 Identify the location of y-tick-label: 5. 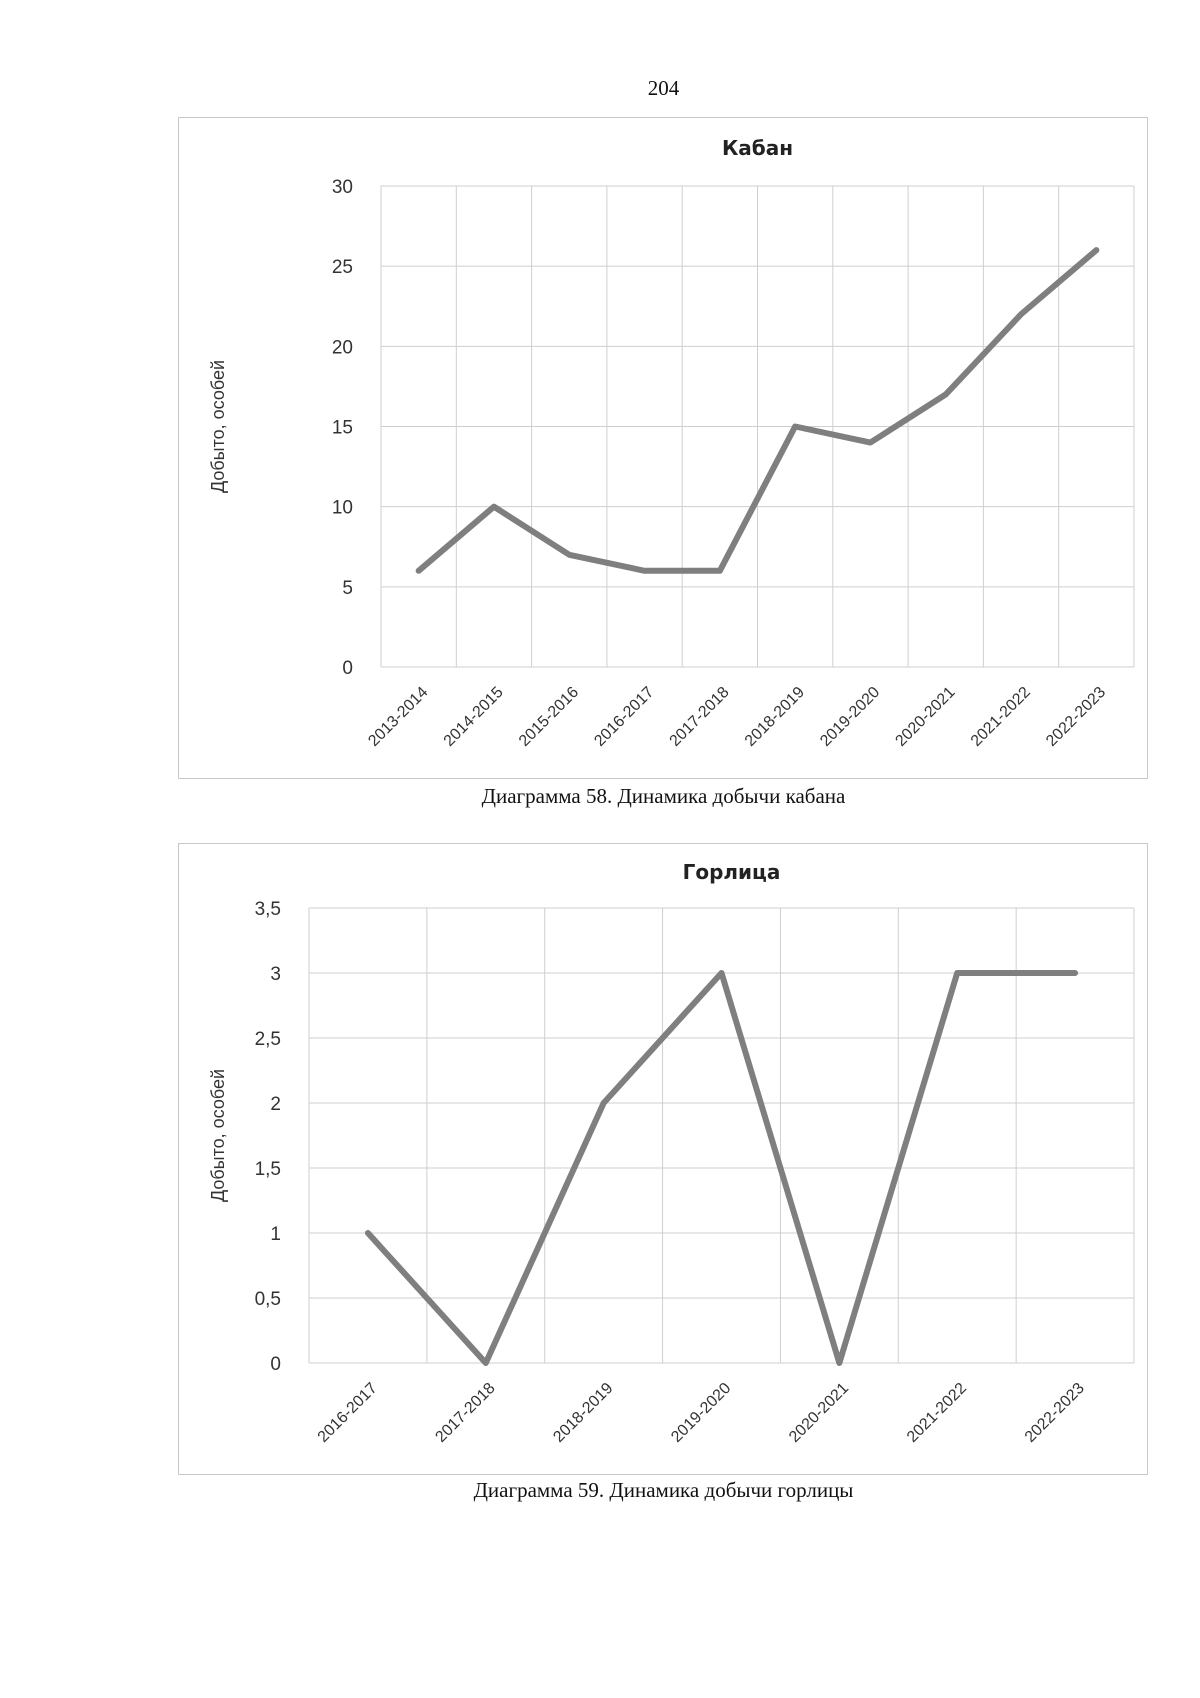
(347, 588).